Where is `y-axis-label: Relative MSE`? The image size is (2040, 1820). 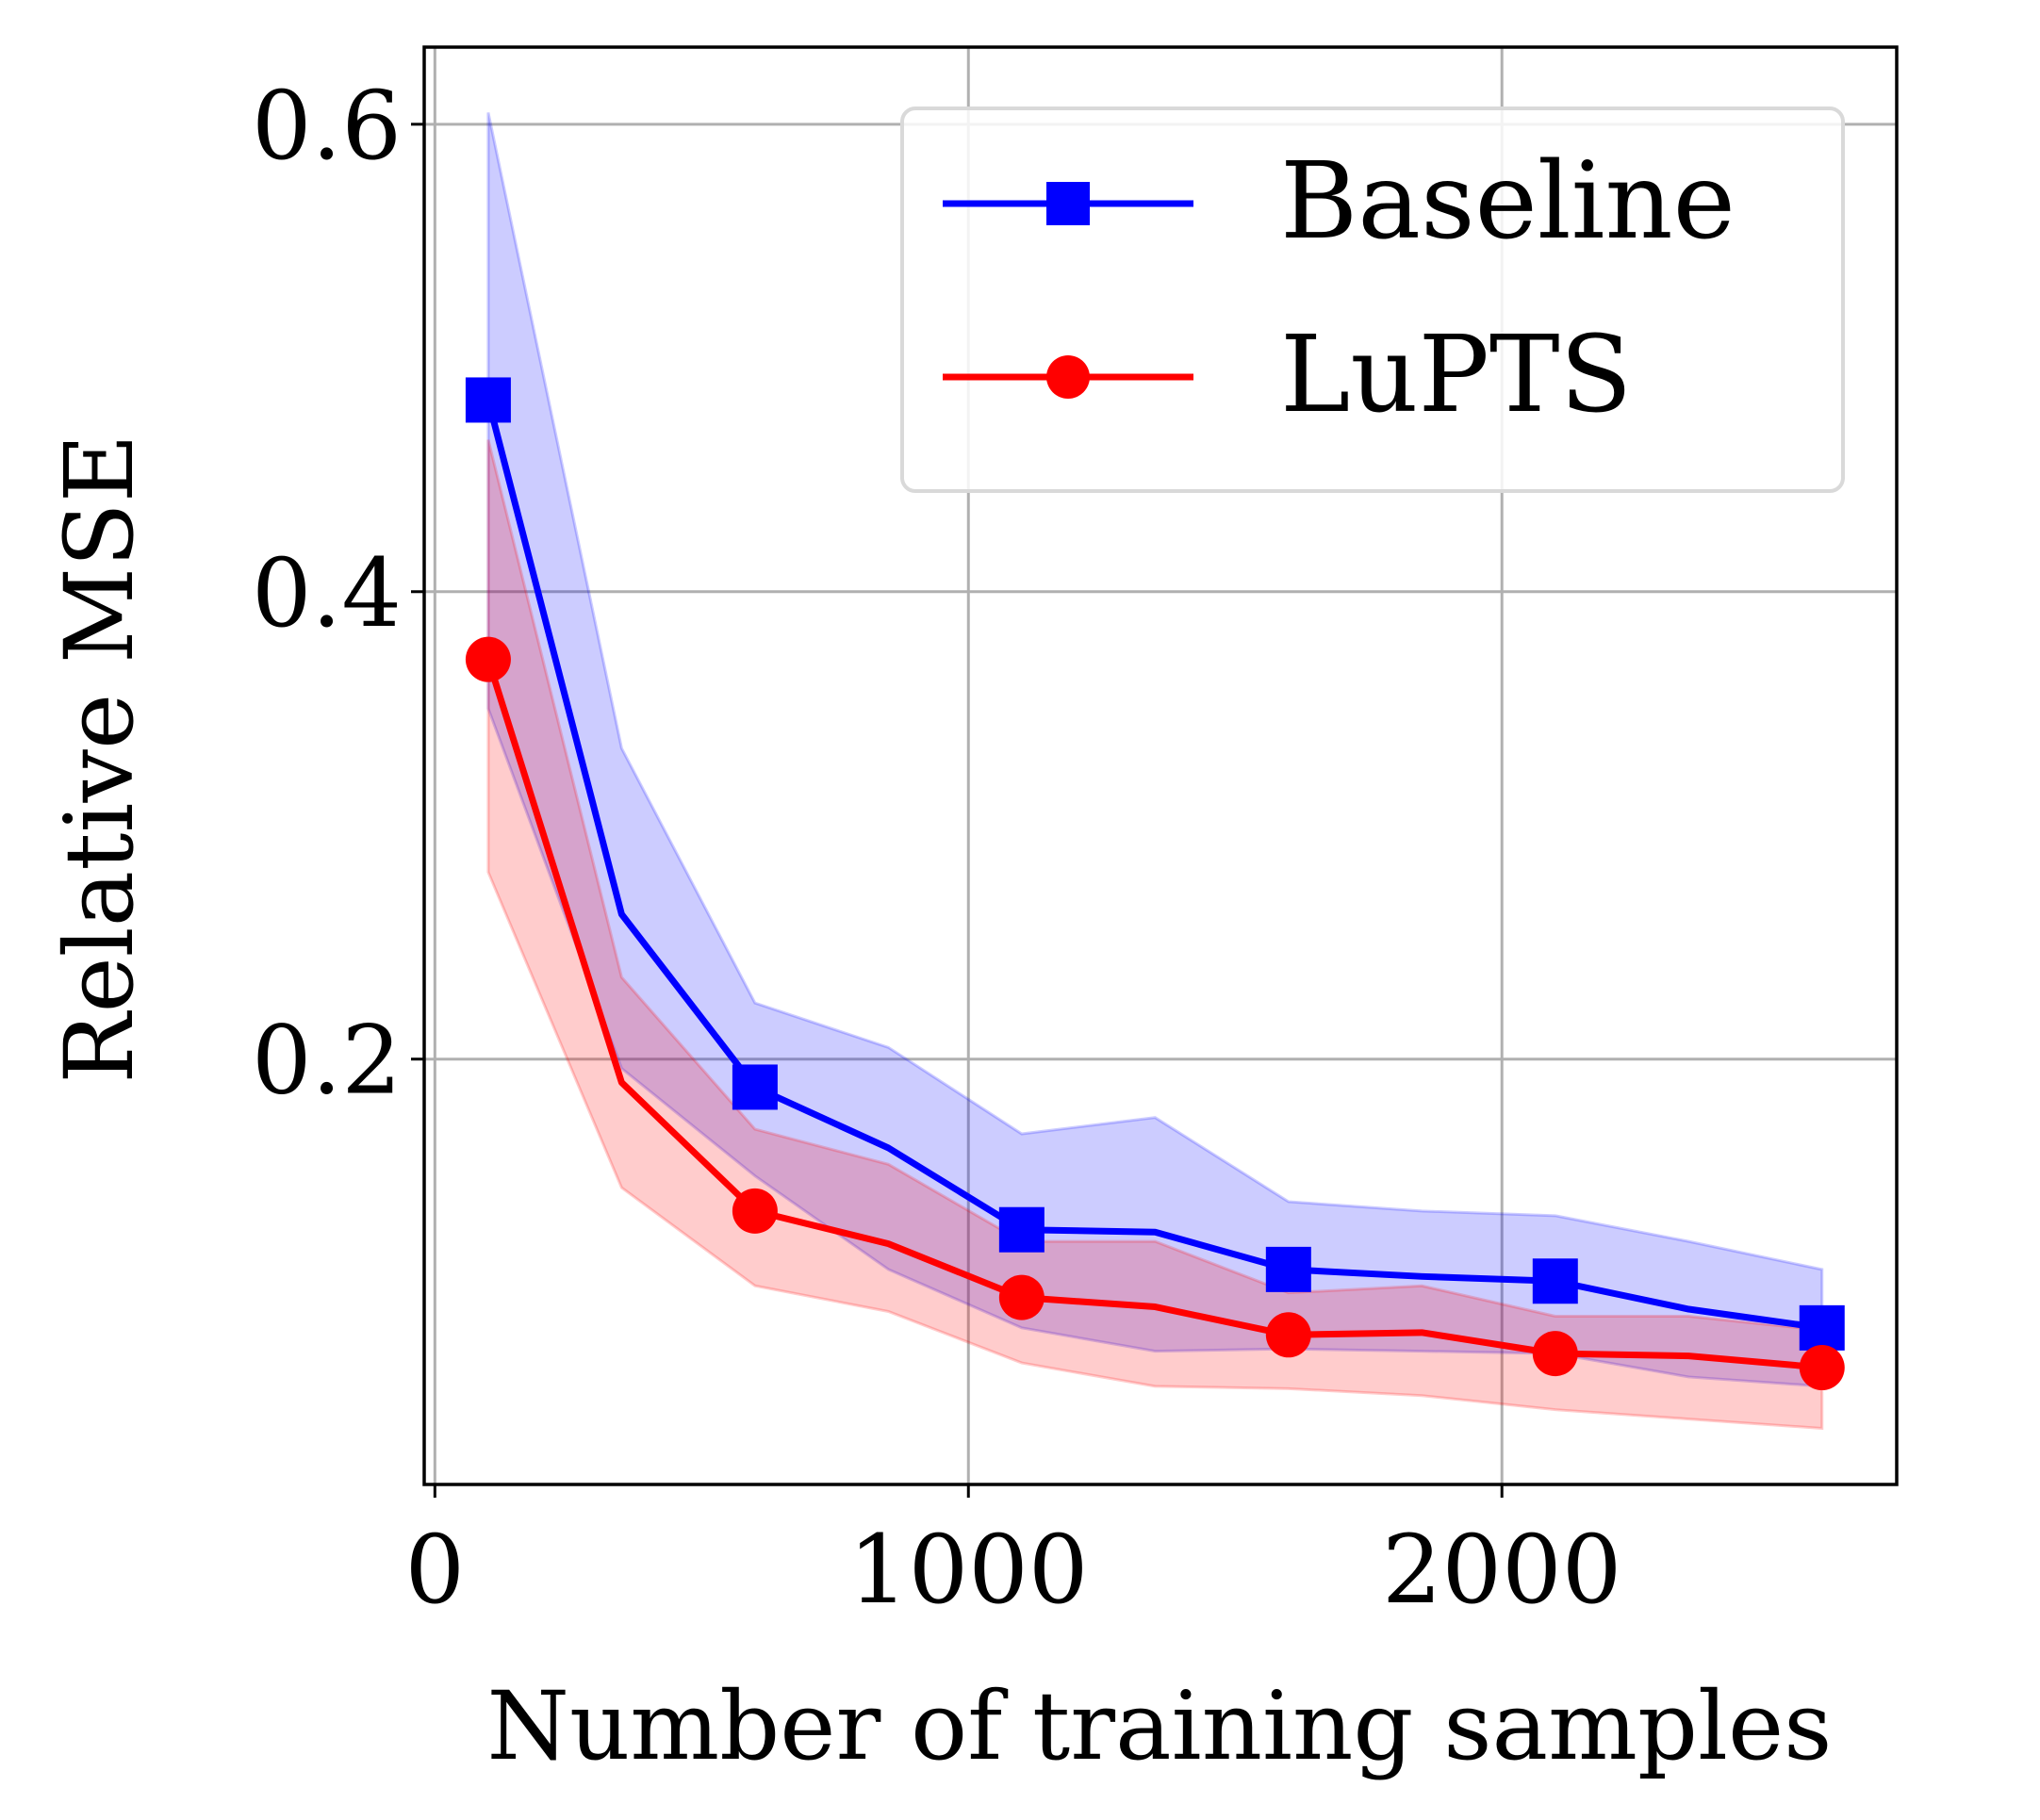
y-axis-label: Relative MSE is located at coordinates (99, 759).